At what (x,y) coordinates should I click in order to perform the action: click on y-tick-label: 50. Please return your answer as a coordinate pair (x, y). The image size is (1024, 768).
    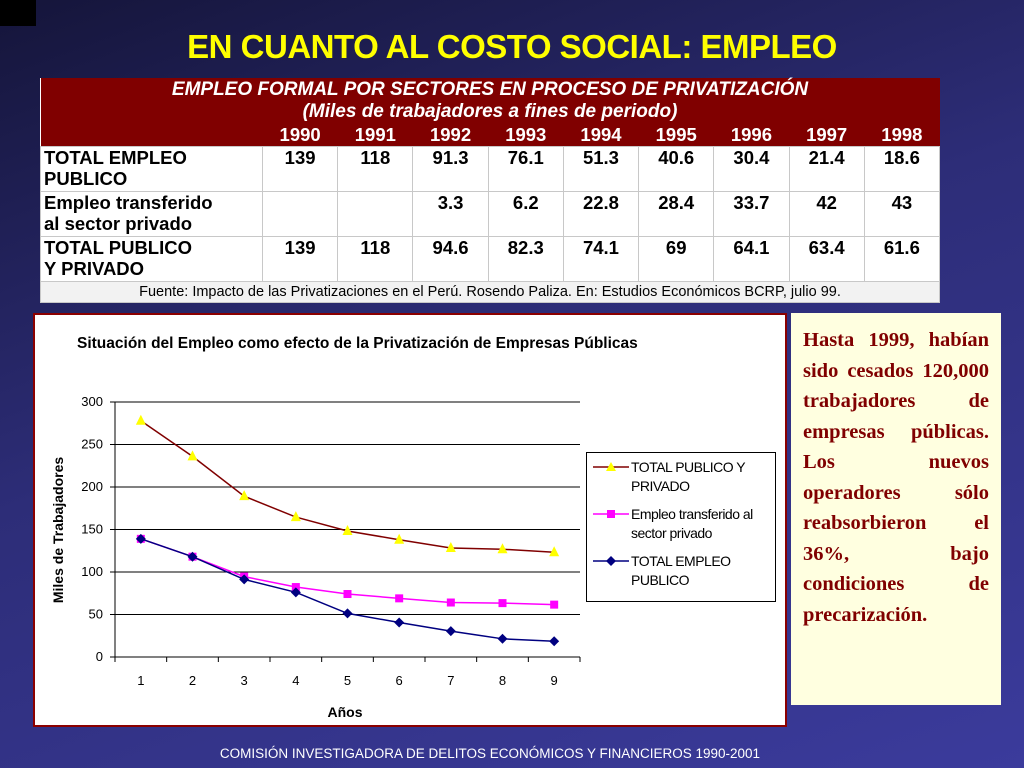
    Looking at the image, I should click on (96, 614).